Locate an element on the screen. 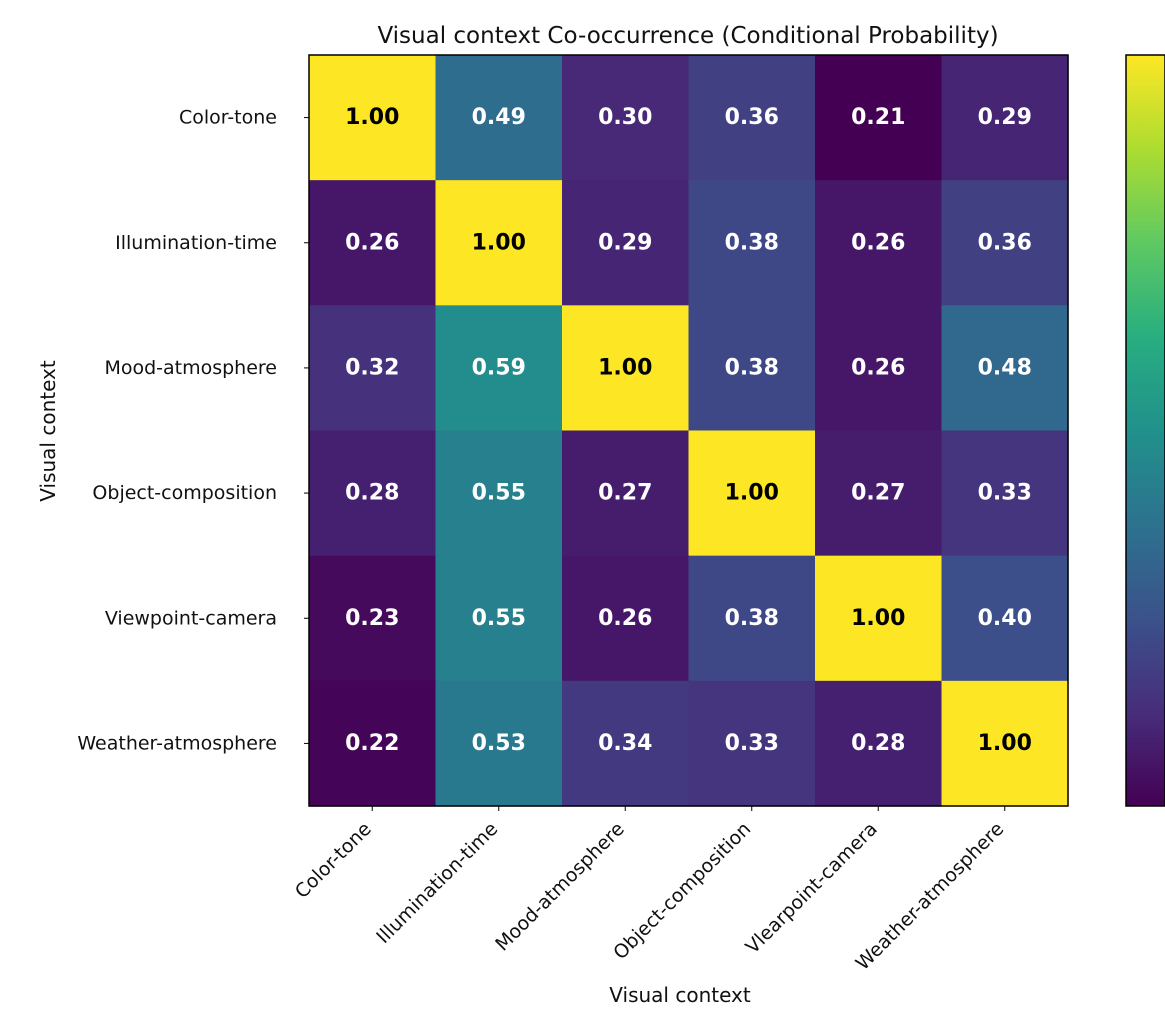 This screenshot has width=1165, height=1024. cell-value-label: 0.34 is located at coordinates (625, 743).